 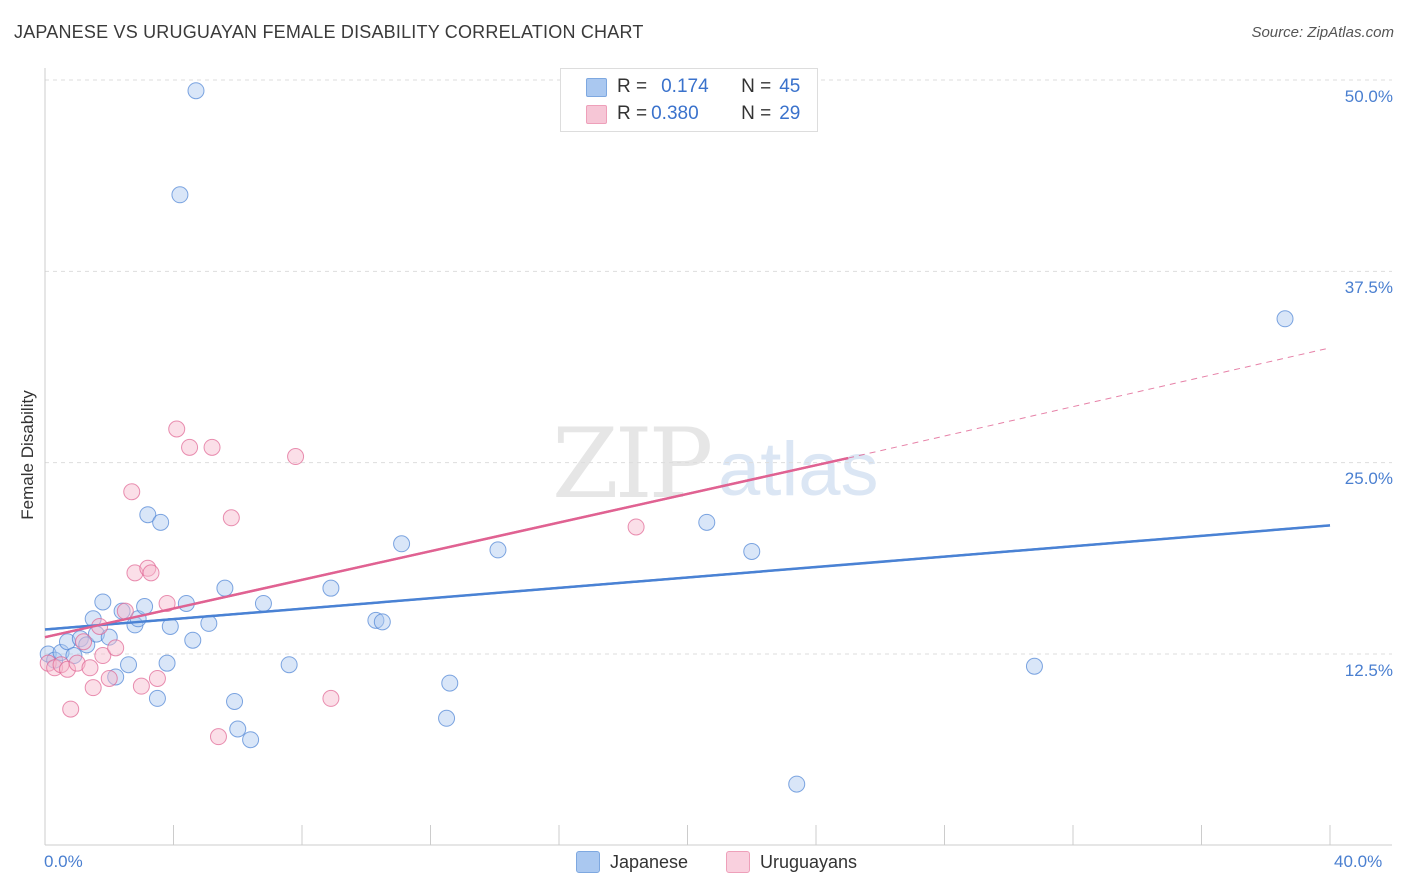 What do you see at coordinates (809, 861) in the screenshot?
I see `legend-label-uruguayans: Uruguayans` at bounding box center [809, 861].